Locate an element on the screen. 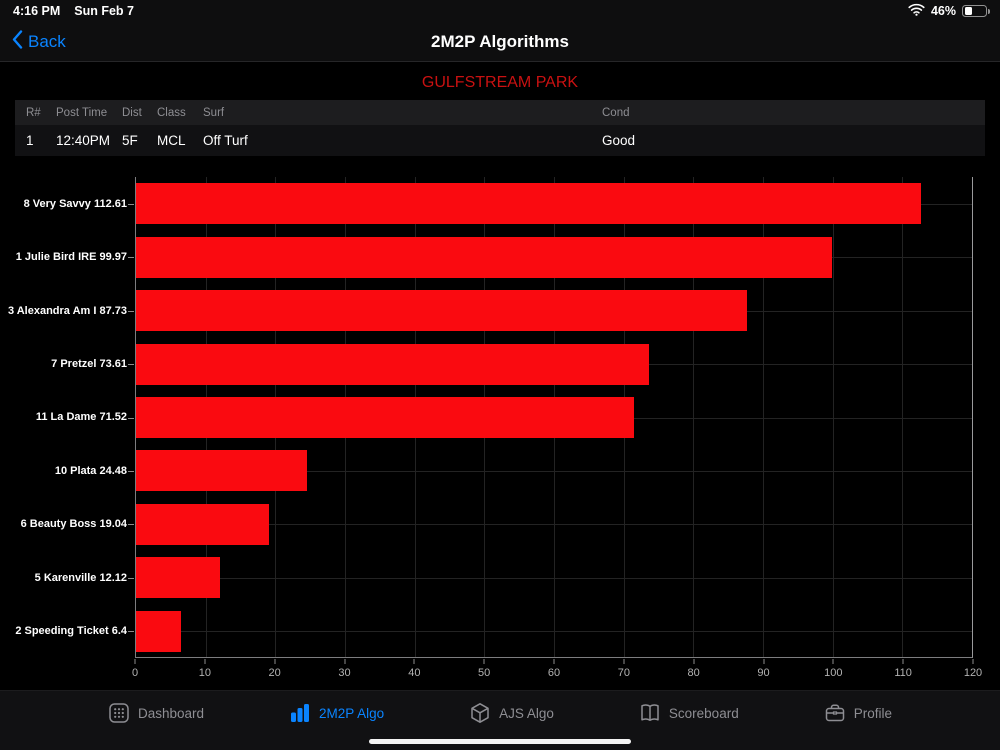 This screenshot has height=750, width=1000. x-tick-label: 10 is located at coordinates (204, 673).